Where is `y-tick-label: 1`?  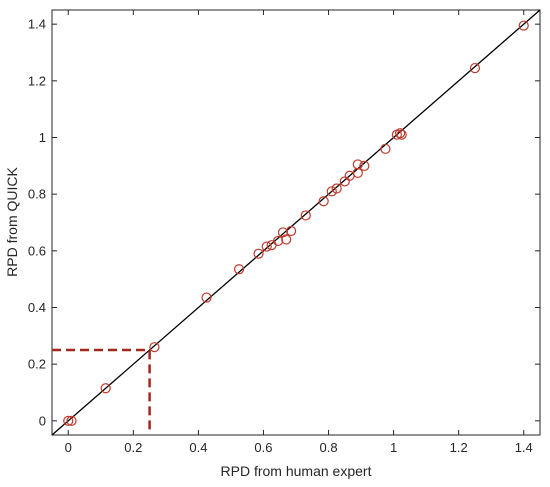 y-tick-label: 1 is located at coordinates (42, 137).